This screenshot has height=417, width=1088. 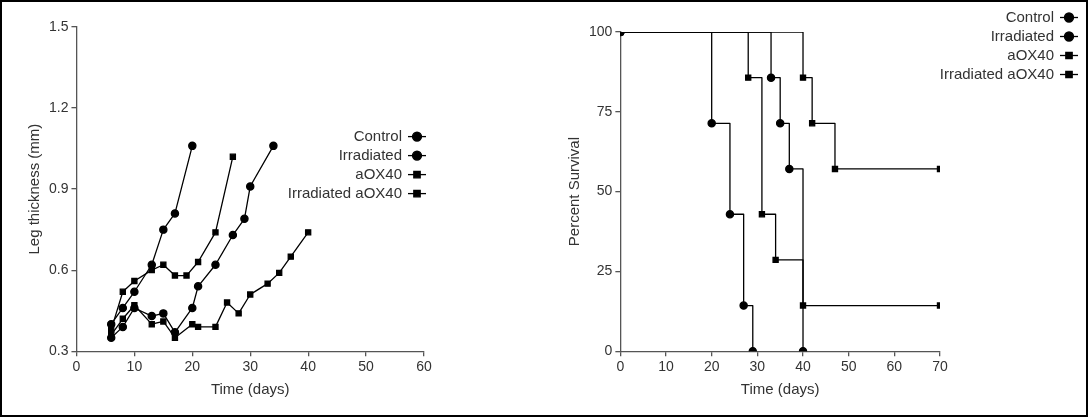 I want to click on y-tick-label: 75, so click(x=604, y=110).